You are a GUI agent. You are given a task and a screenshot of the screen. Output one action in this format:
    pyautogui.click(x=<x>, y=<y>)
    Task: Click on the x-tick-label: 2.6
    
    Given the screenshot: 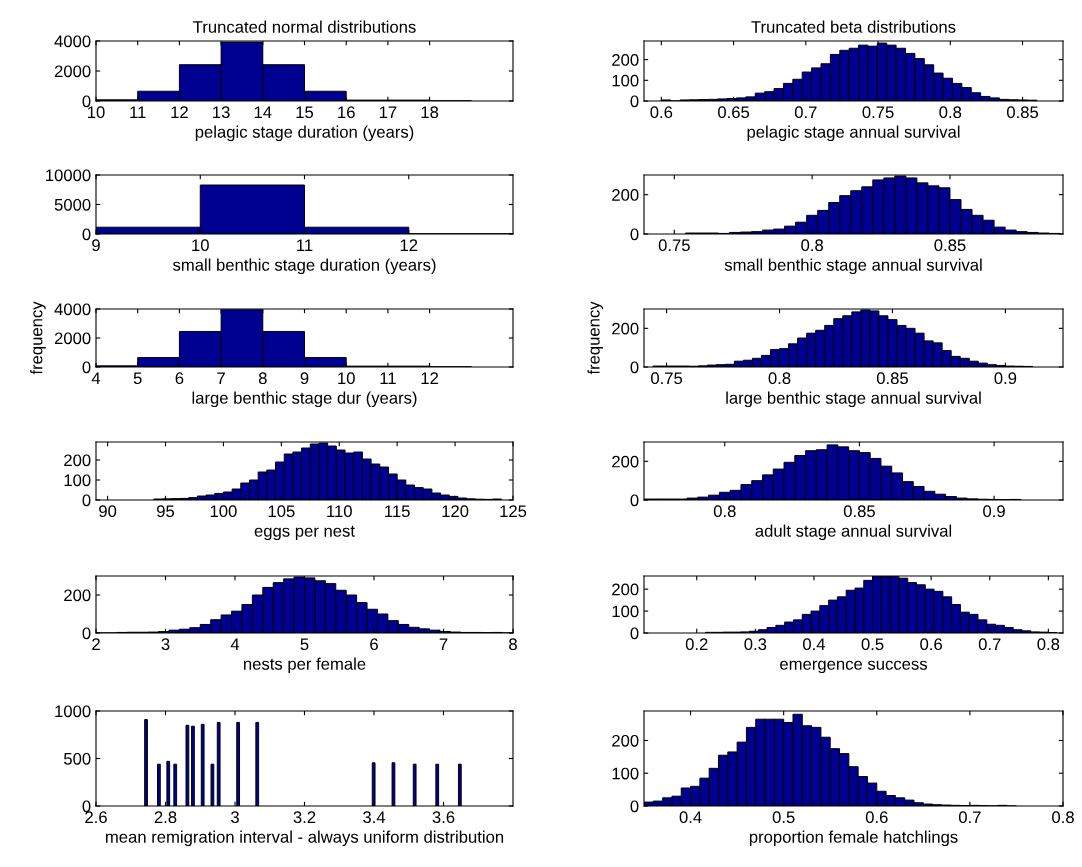 What is the action you would take?
    pyautogui.click(x=96, y=817)
    